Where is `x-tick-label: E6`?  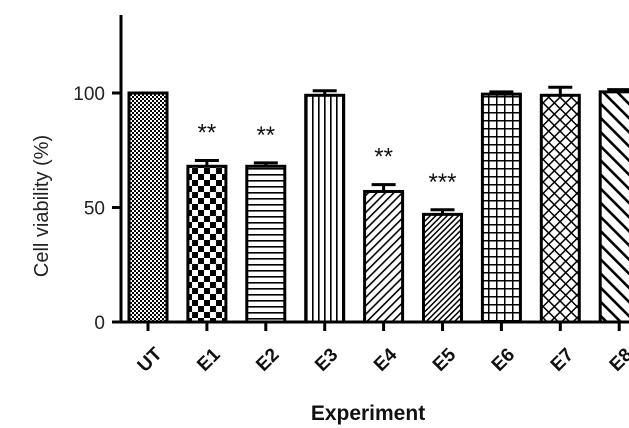 x-tick-label: E6 is located at coordinates (503, 359).